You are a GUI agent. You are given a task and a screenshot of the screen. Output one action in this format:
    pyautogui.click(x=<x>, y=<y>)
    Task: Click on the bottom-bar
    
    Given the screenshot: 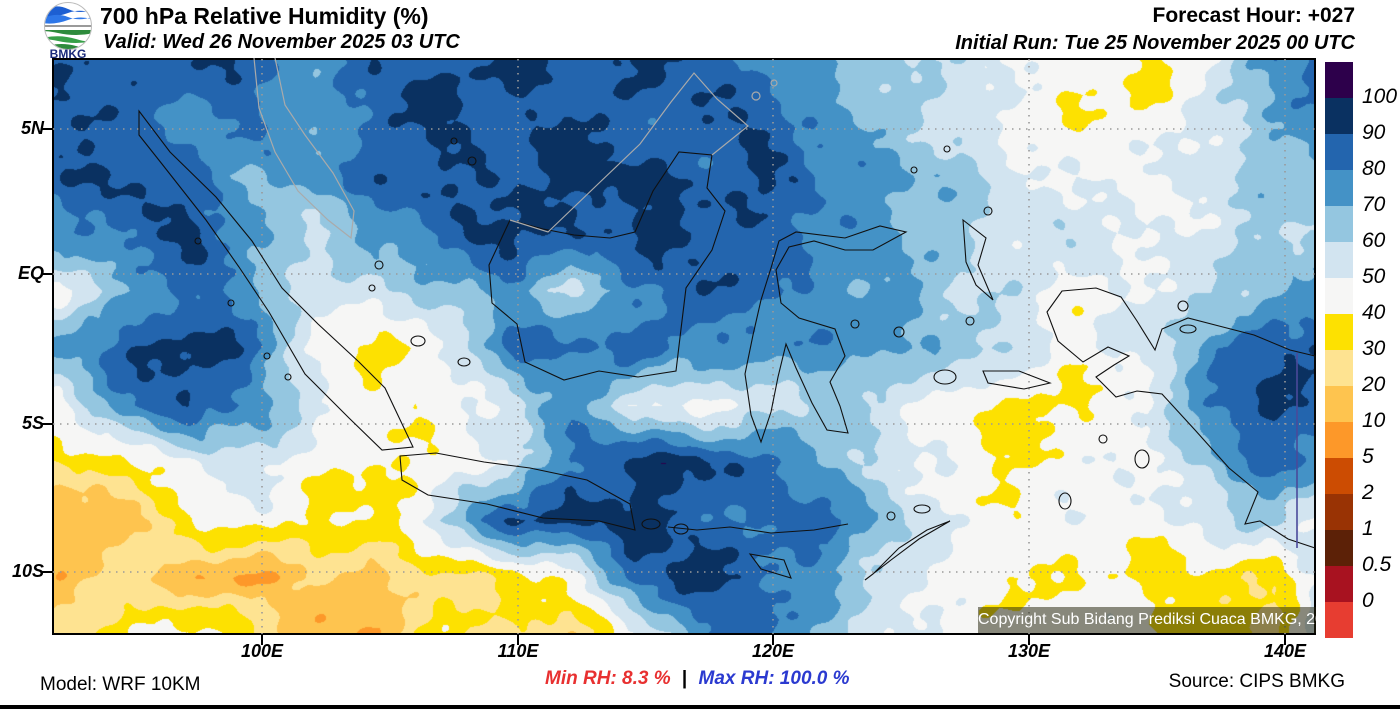 What is the action you would take?
    pyautogui.click(x=700, y=707)
    